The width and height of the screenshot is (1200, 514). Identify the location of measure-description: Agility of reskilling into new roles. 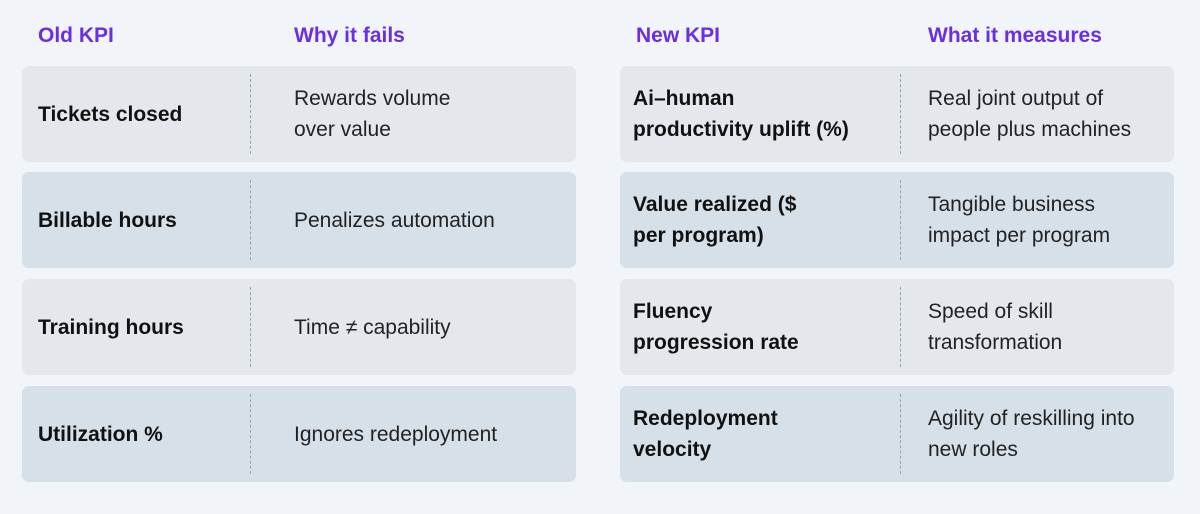
(1048, 434).